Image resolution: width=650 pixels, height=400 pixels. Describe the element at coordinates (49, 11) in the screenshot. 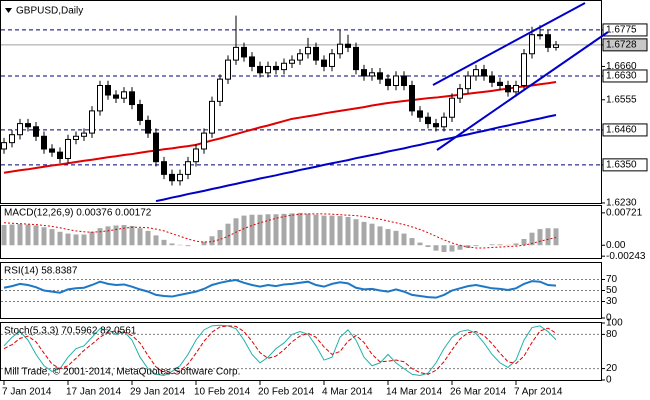

I see `chart-title: GBPUSD,Daily` at that location.